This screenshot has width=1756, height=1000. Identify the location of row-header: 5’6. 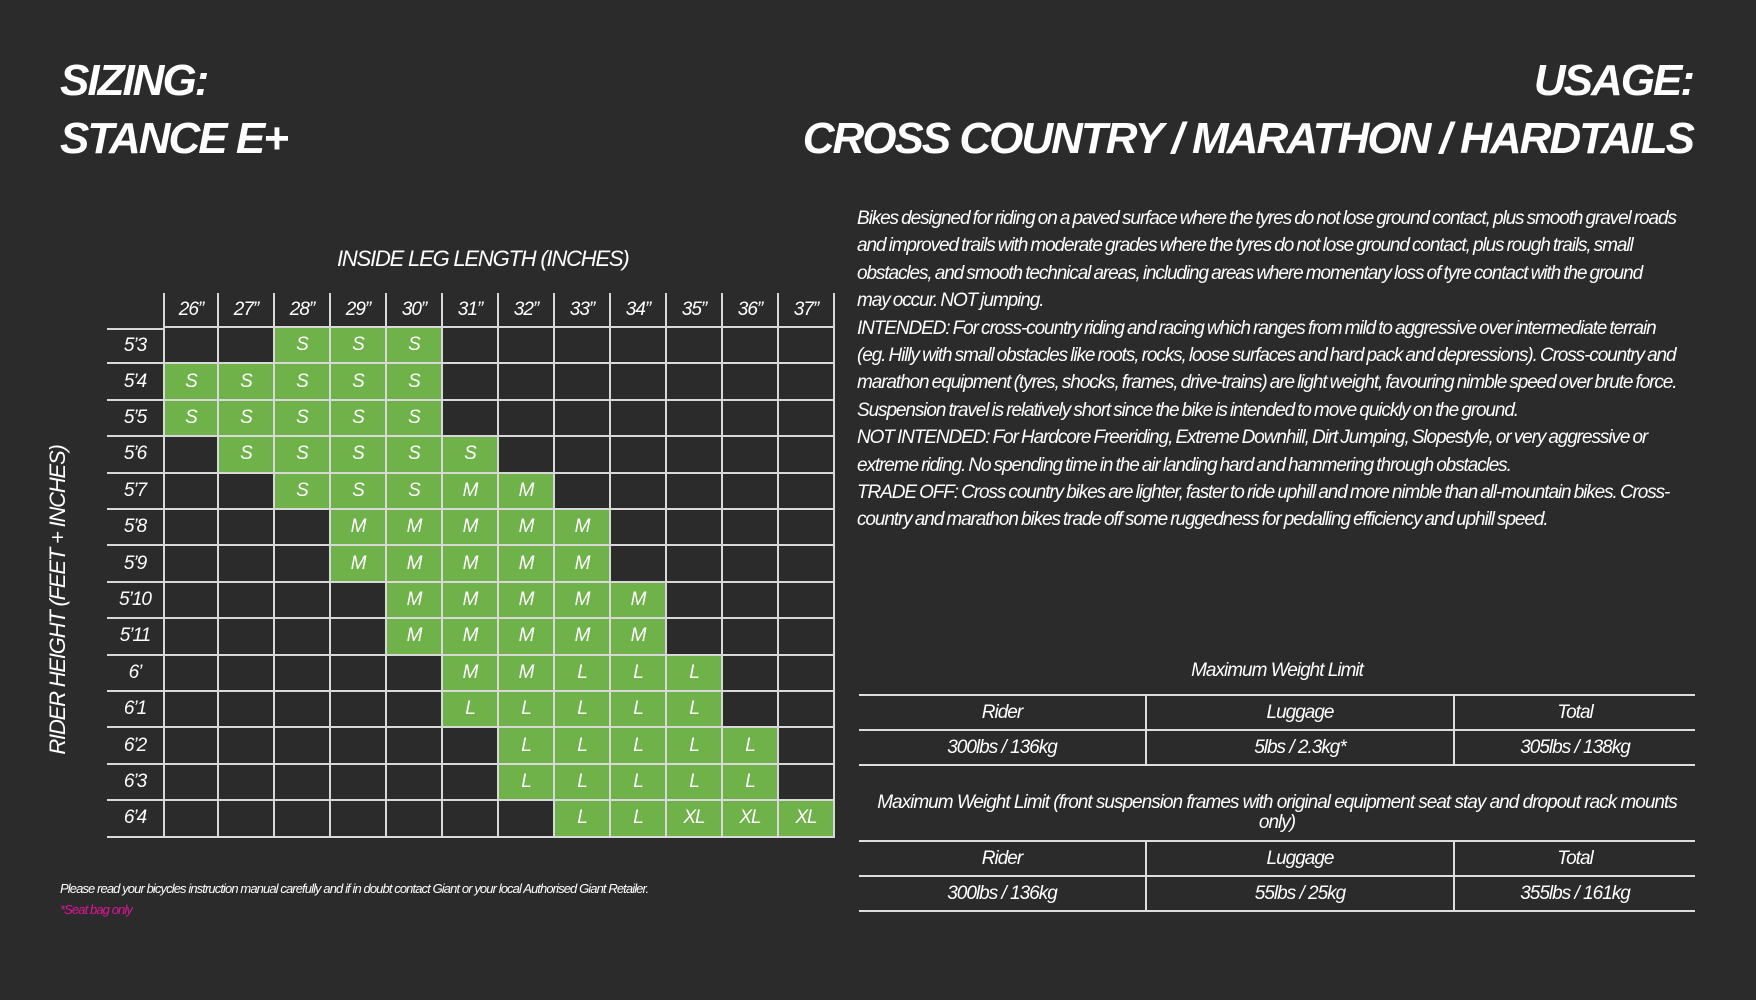
(135, 455).